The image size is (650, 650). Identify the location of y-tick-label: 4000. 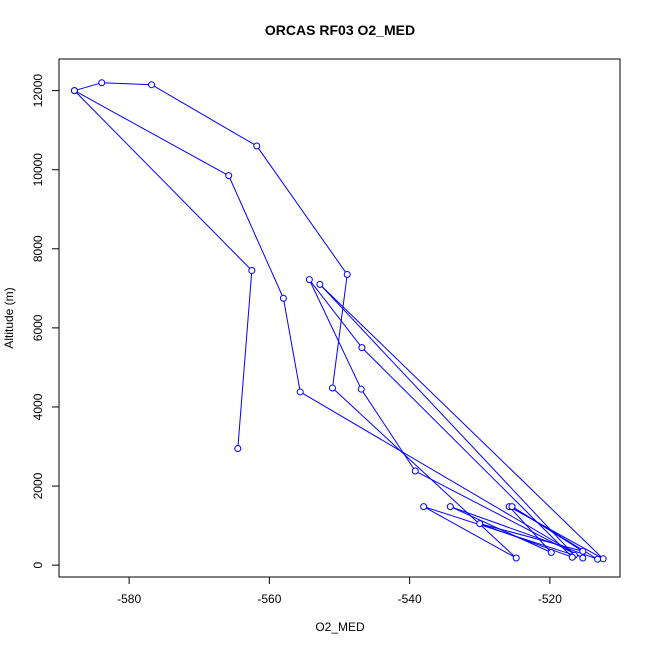
(38, 406).